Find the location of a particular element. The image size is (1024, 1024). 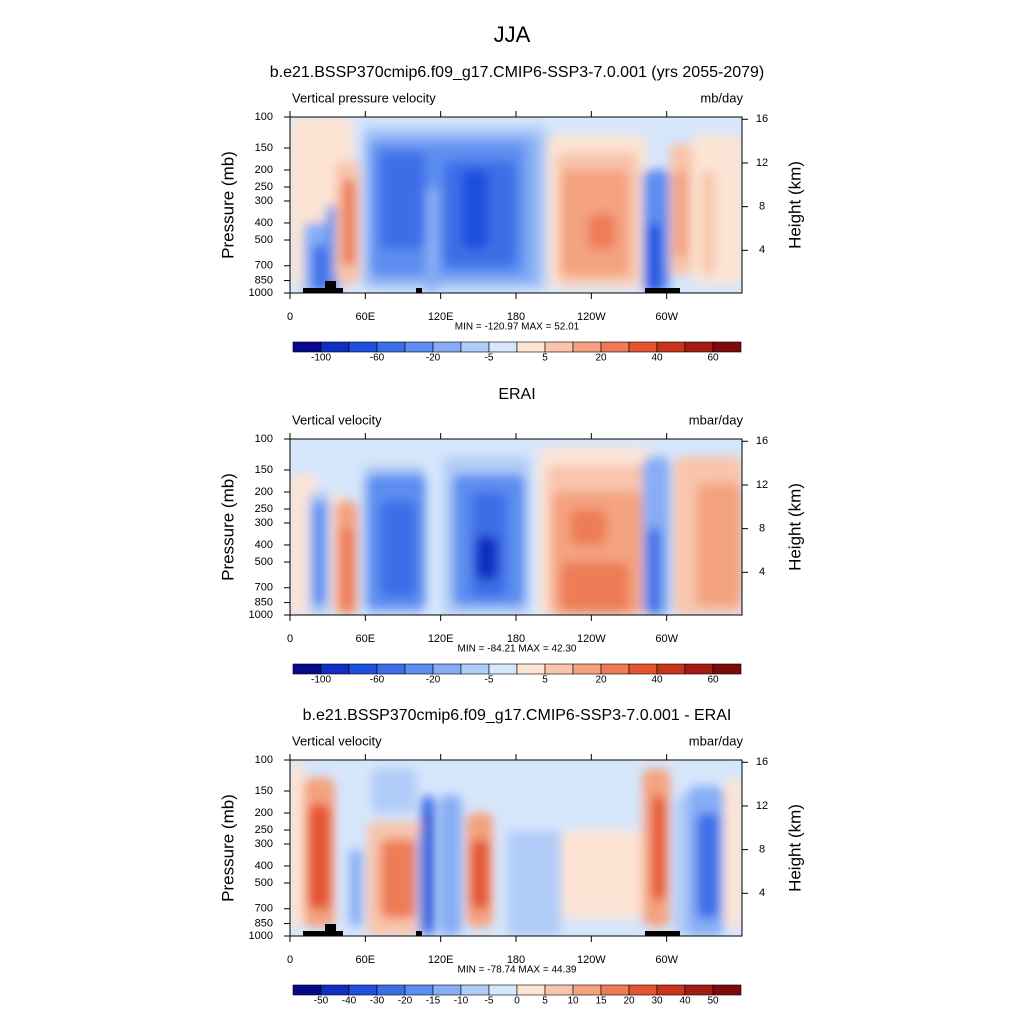

x-tick-label: 0 is located at coordinates (290, 639).